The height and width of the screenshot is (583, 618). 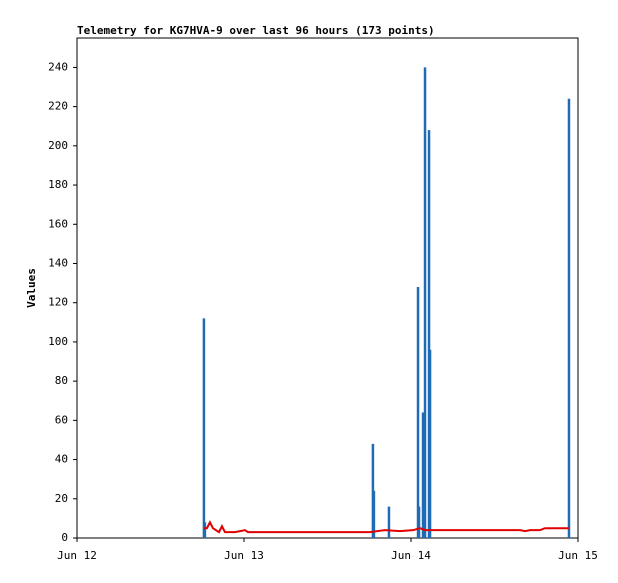 I want to click on y-tick-label: 60, so click(x=61, y=419).